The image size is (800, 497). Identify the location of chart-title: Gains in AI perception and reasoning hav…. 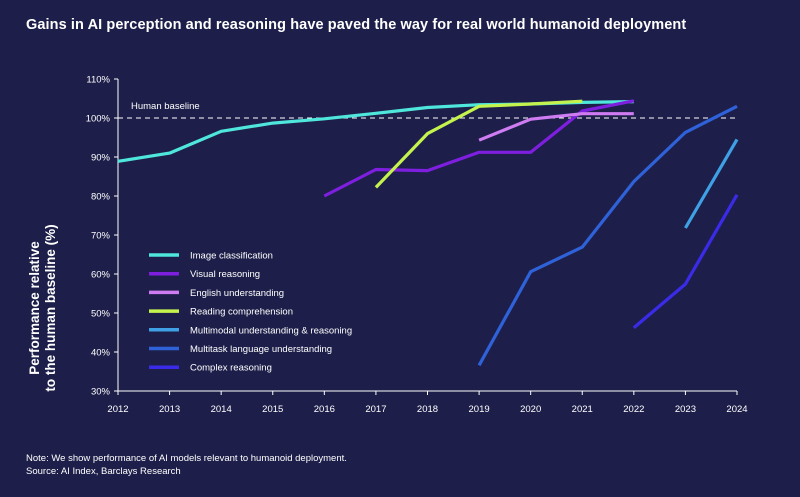
(356, 25).